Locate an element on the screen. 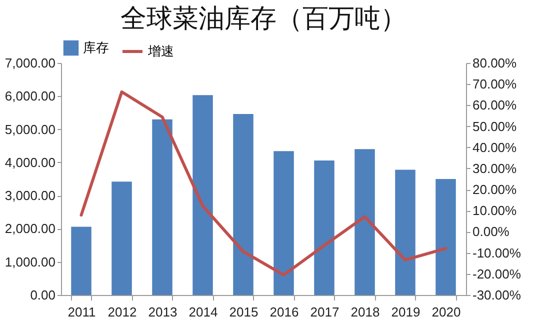 This screenshot has height=330, width=550. y2-tick-label: 10.00% is located at coordinates (495, 210).